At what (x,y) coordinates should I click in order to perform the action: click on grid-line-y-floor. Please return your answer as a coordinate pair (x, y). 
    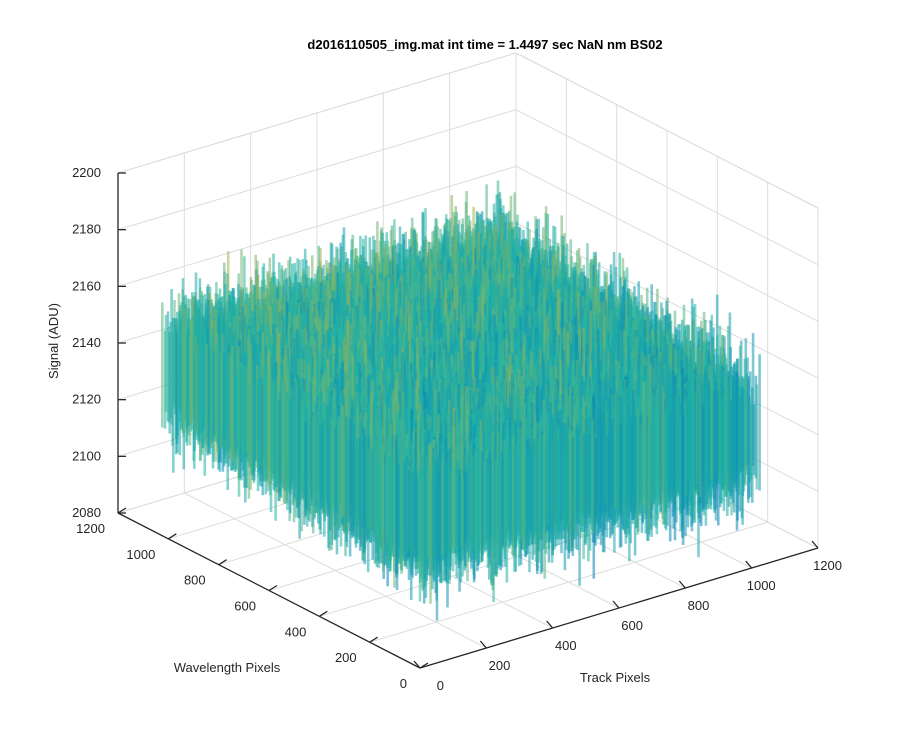
    Looking at the image, I should click on (568, 582).